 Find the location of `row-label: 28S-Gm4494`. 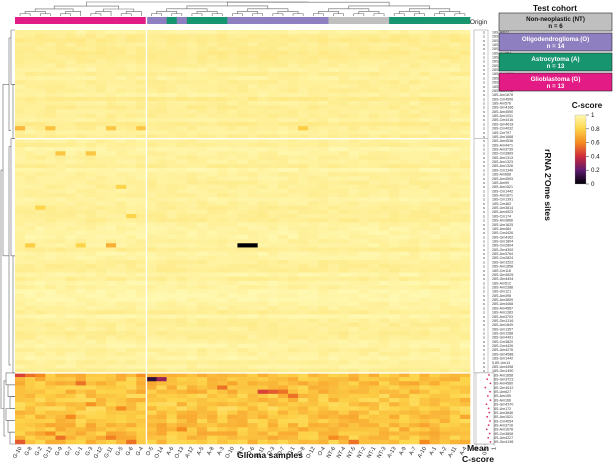

row-label: 28S-Gm4494 is located at coordinates (502, 279).